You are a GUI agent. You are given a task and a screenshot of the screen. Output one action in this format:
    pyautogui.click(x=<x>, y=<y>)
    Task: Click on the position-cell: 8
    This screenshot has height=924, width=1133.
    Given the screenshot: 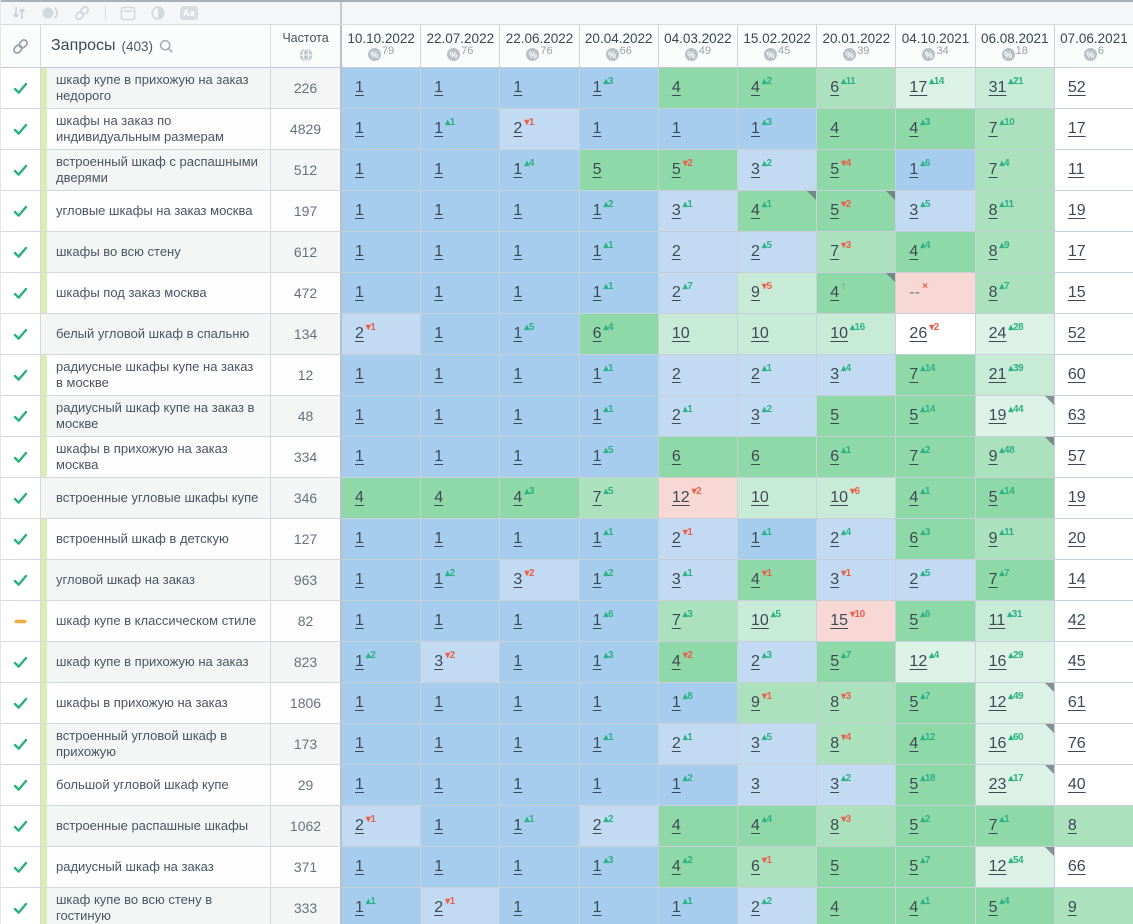 What is the action you would take?
    pyautogui.click(x=1093, y=826)
    